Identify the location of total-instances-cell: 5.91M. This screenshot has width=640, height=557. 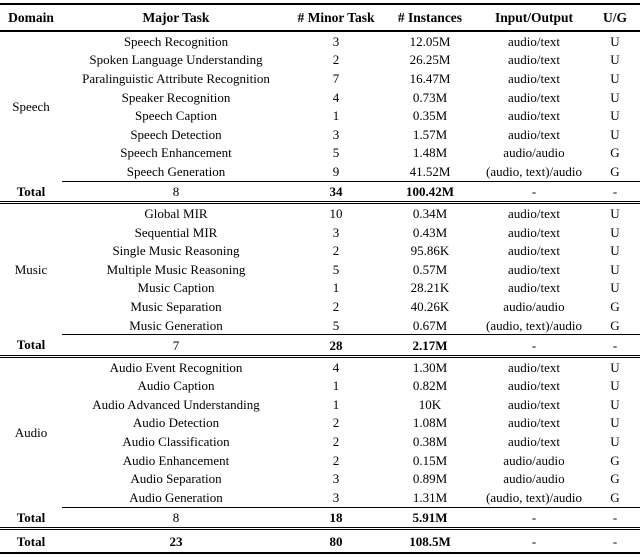
(430, 517).